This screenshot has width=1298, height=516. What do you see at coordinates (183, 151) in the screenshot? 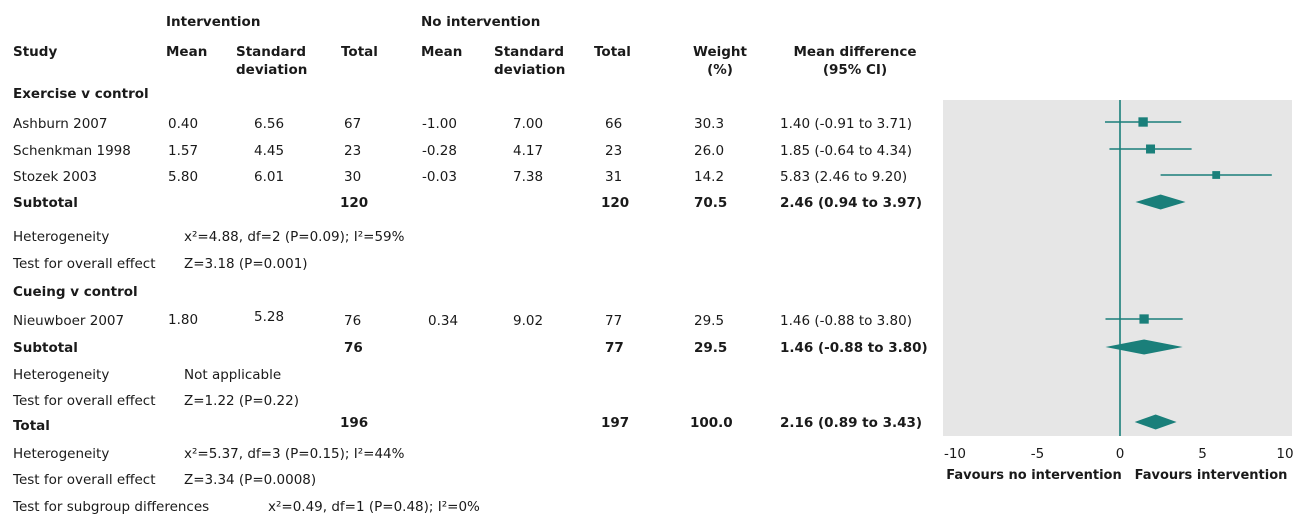
I see `int-mean: 1.57` at bounding box center [183, 151].